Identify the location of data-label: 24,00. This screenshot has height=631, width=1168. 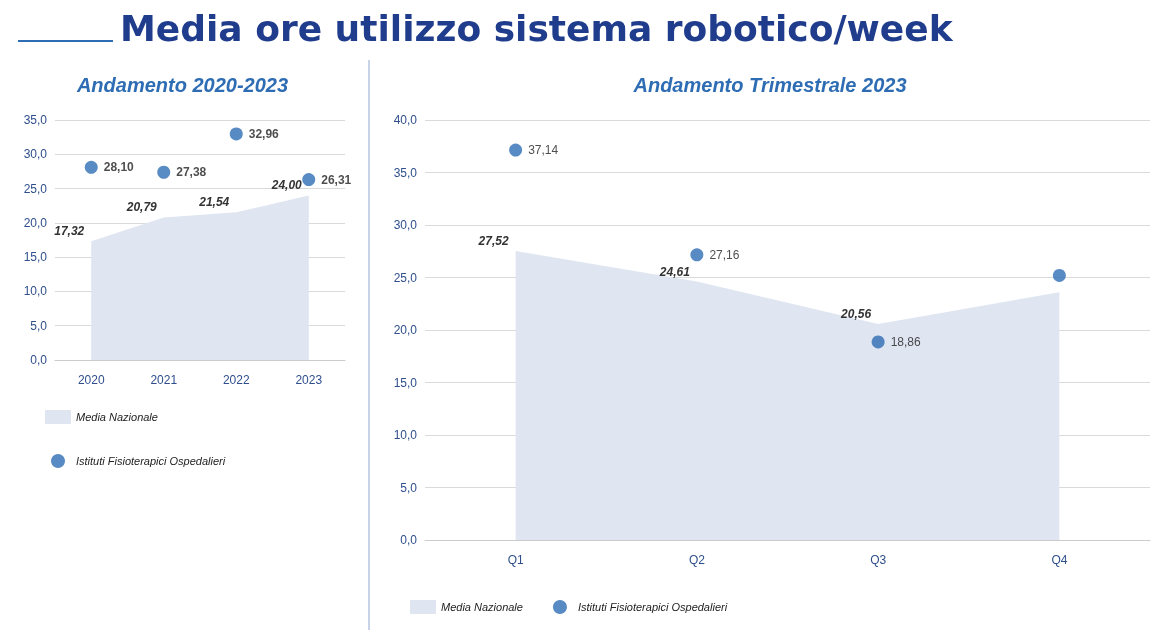
(286, 185).